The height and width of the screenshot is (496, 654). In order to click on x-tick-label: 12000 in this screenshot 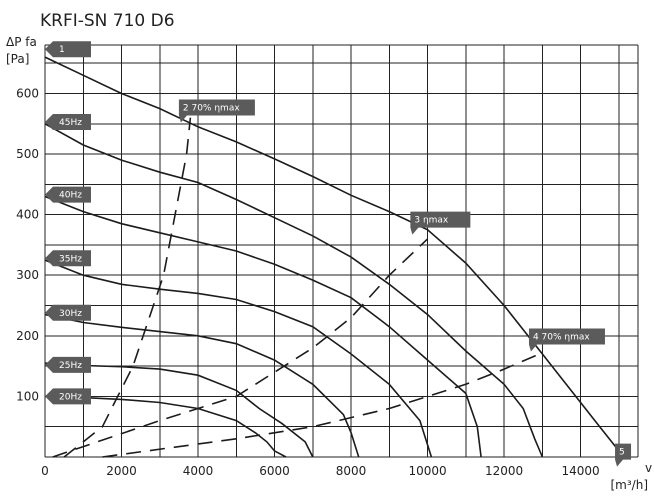, I will do `click(504, 471)`.